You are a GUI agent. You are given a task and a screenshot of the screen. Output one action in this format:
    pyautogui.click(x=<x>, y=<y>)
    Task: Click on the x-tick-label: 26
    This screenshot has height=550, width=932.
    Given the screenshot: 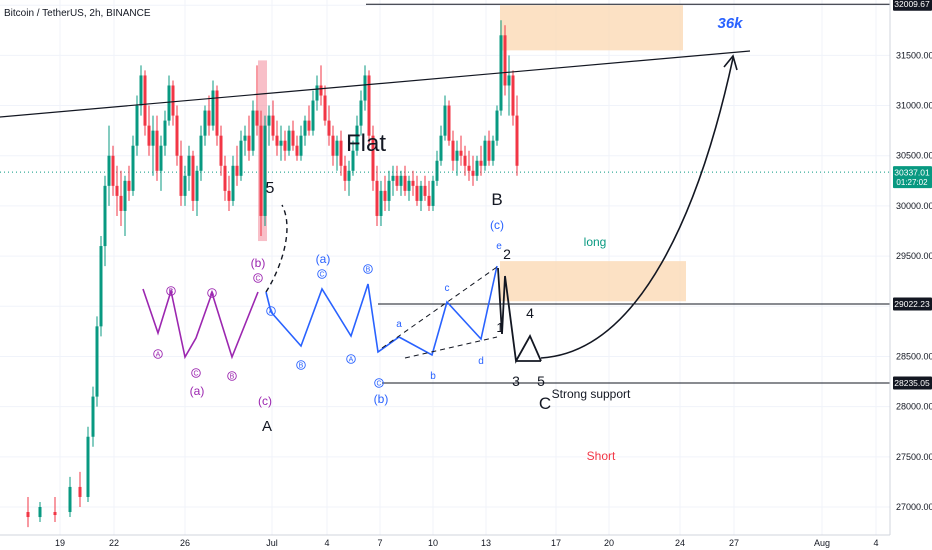 What is the action you would take?
    pyautogui.click(x=185, y=543)
    